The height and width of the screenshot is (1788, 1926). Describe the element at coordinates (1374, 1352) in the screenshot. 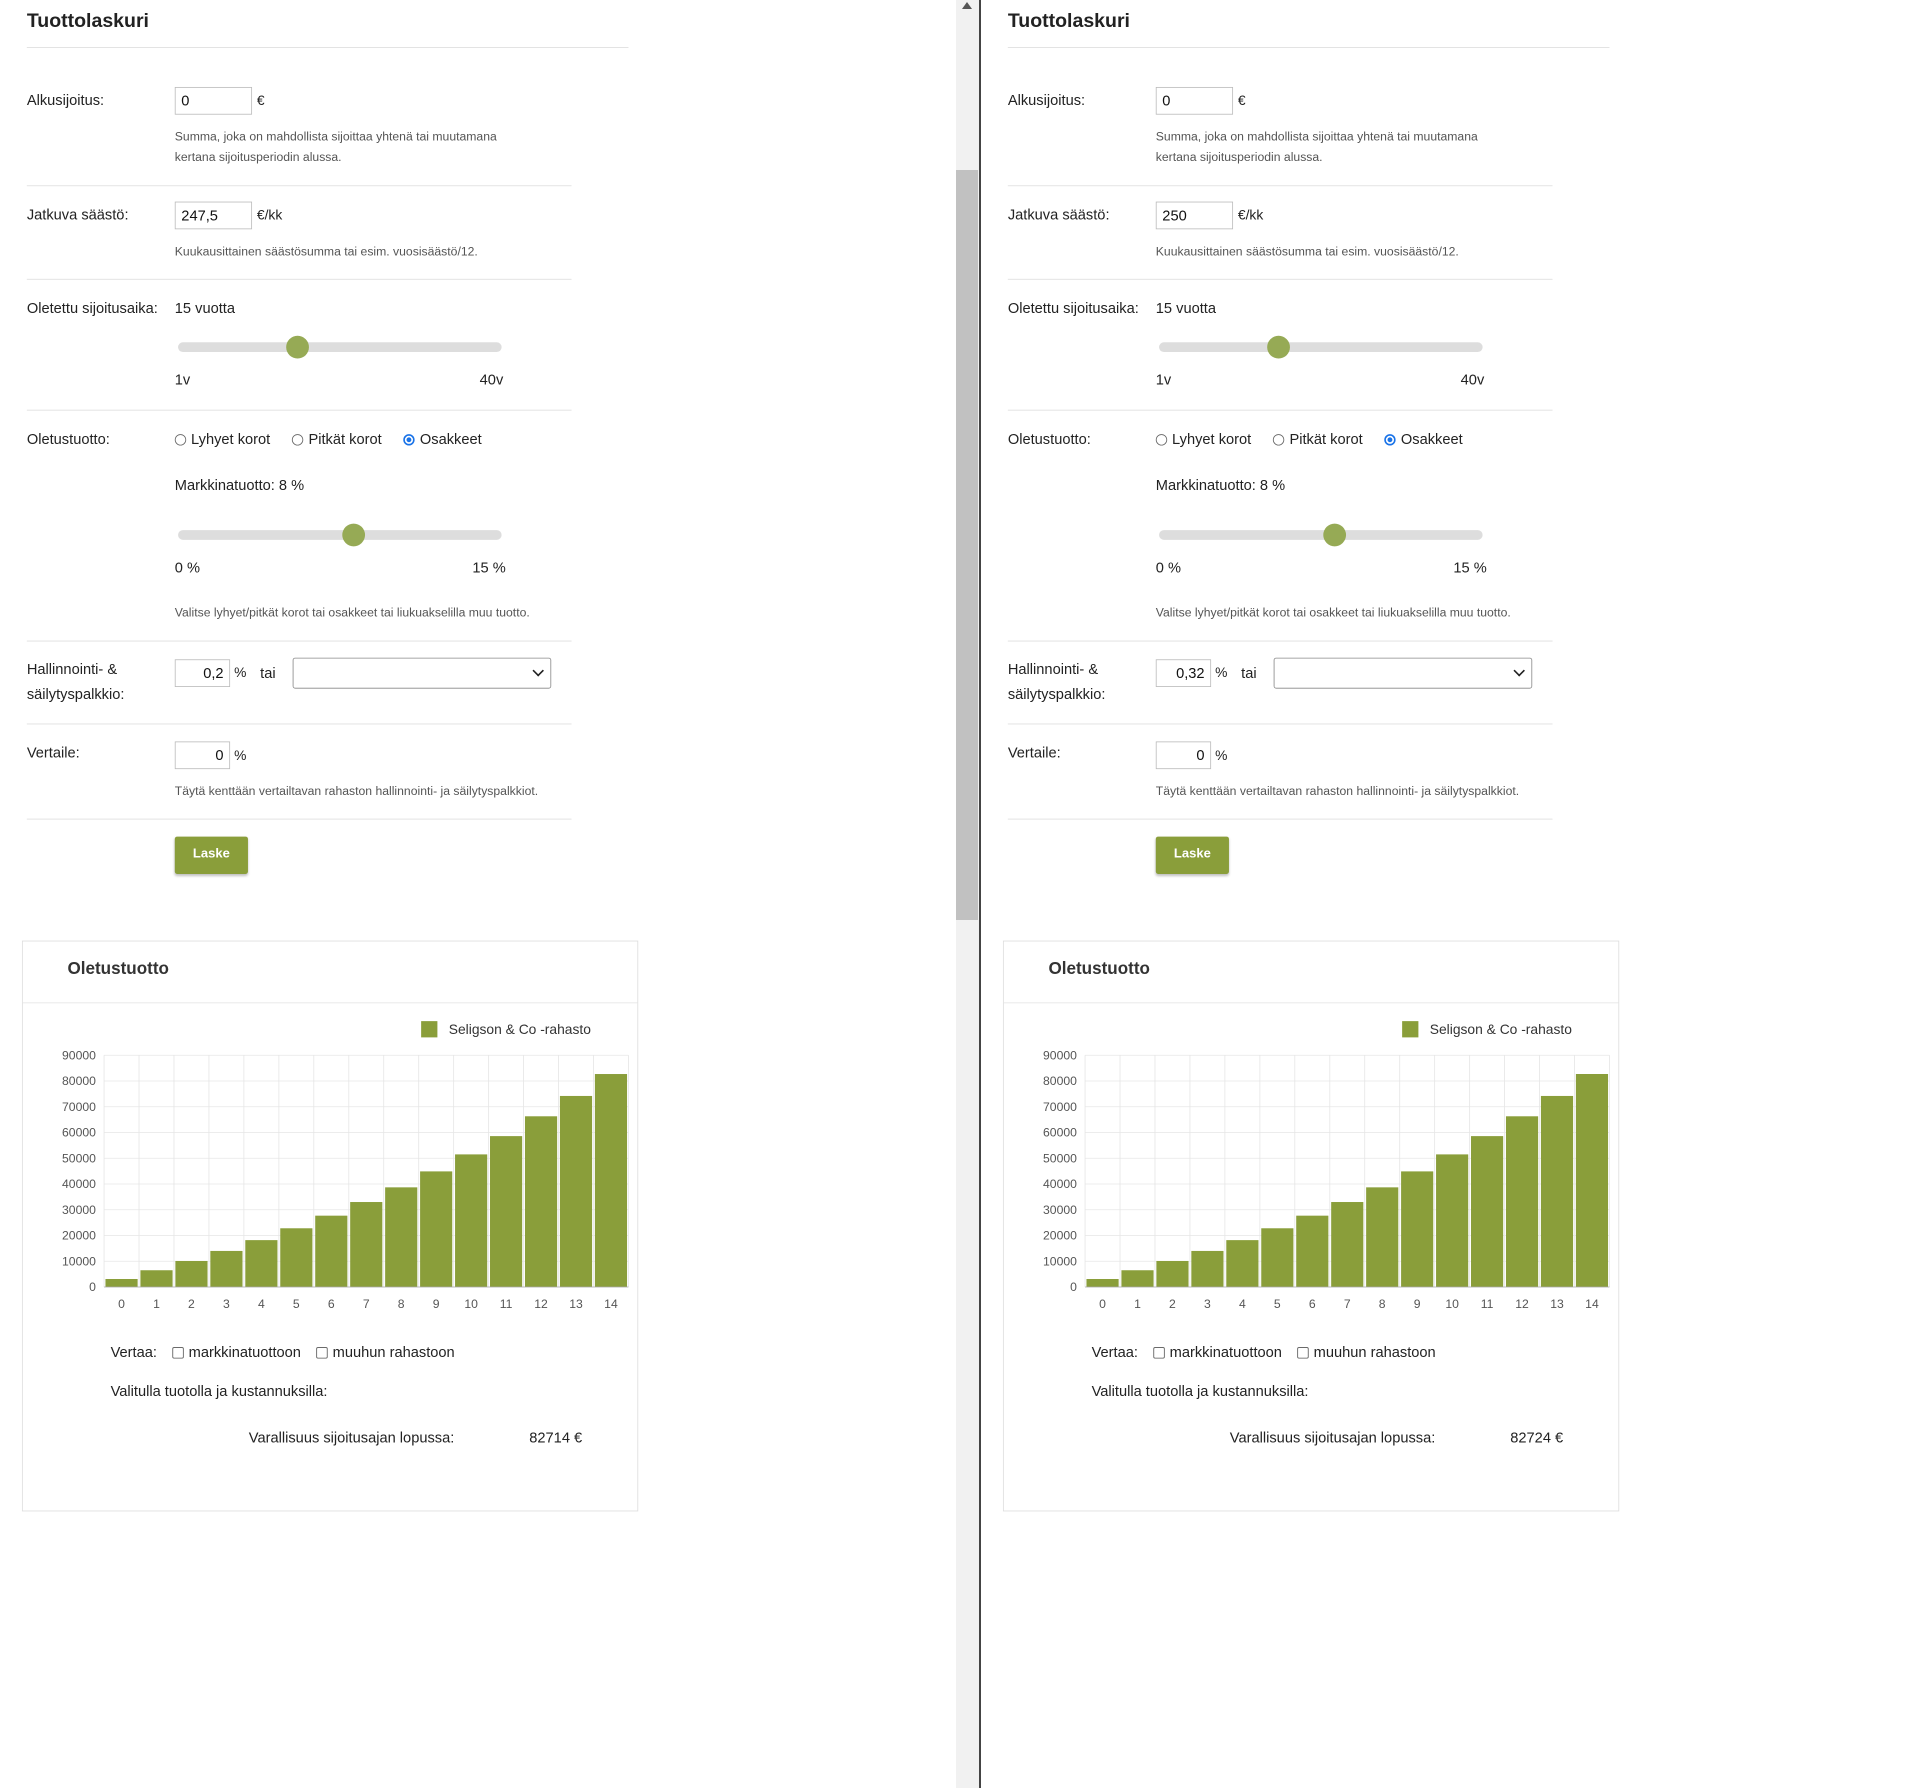

I see `other-fund-option: muuhun rahastoon` at that location.